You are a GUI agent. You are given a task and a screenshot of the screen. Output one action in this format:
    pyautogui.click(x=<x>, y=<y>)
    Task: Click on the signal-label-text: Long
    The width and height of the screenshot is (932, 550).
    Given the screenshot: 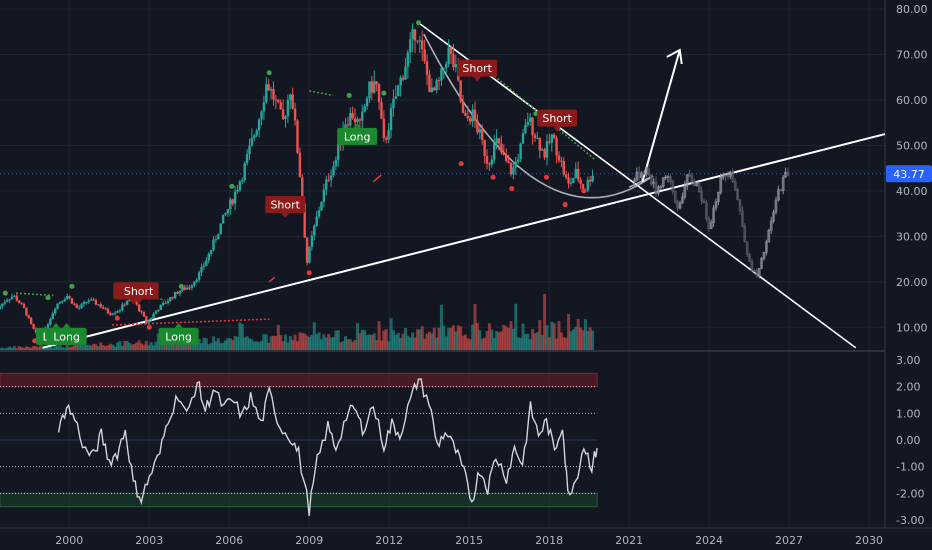 What is the action you would take?
    pyautogui.click(x=178, y=336)
    